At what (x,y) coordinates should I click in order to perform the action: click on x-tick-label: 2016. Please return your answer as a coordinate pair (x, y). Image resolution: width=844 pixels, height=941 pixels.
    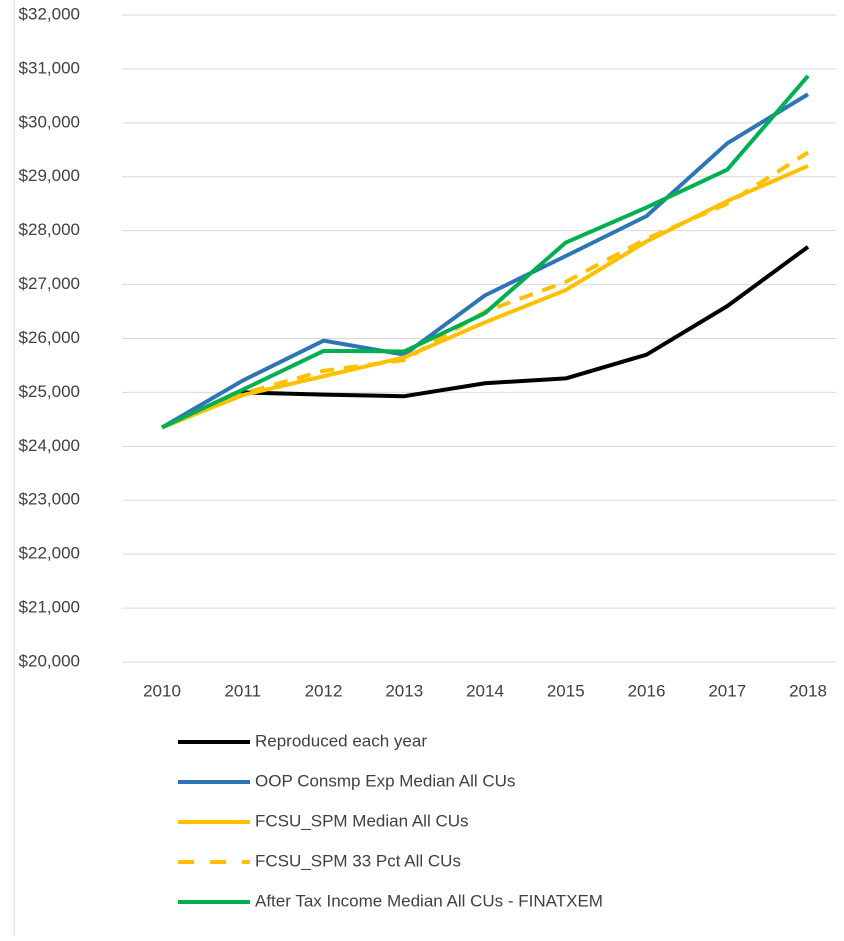
    Looking at the image, I should click on (647, 690).